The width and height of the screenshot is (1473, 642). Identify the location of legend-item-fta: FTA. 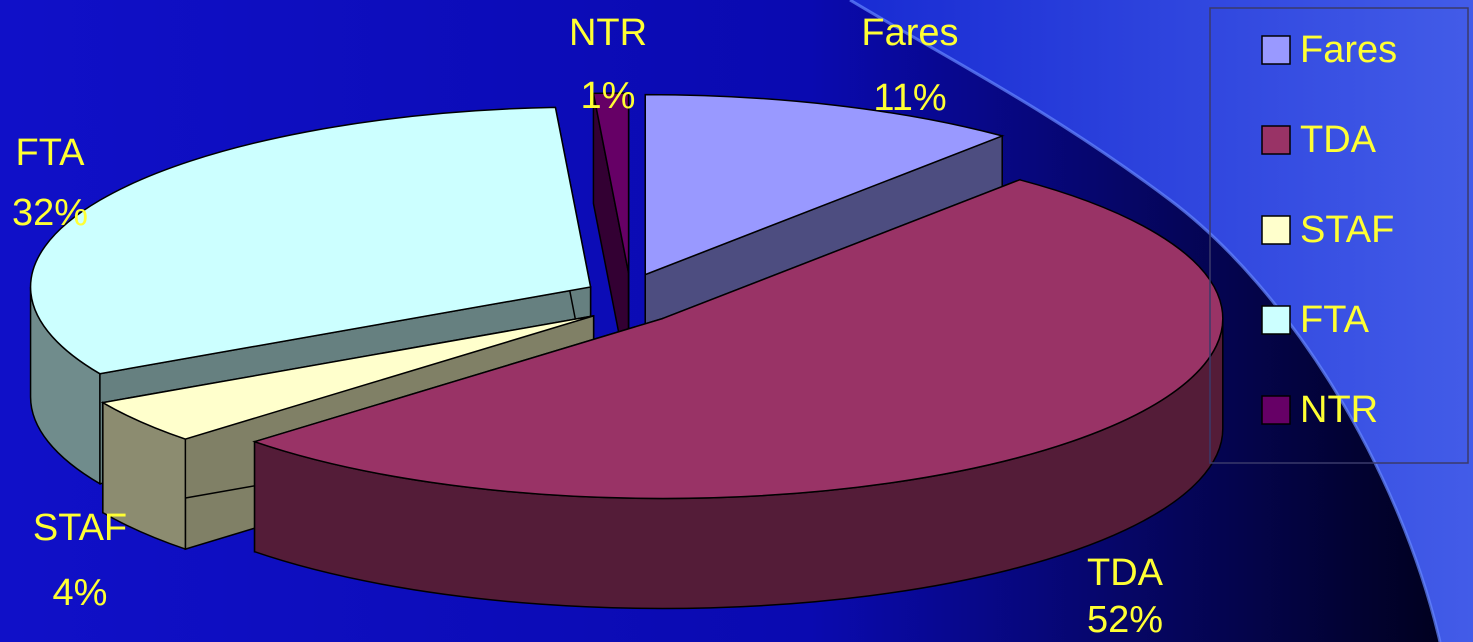
(1315, 320).